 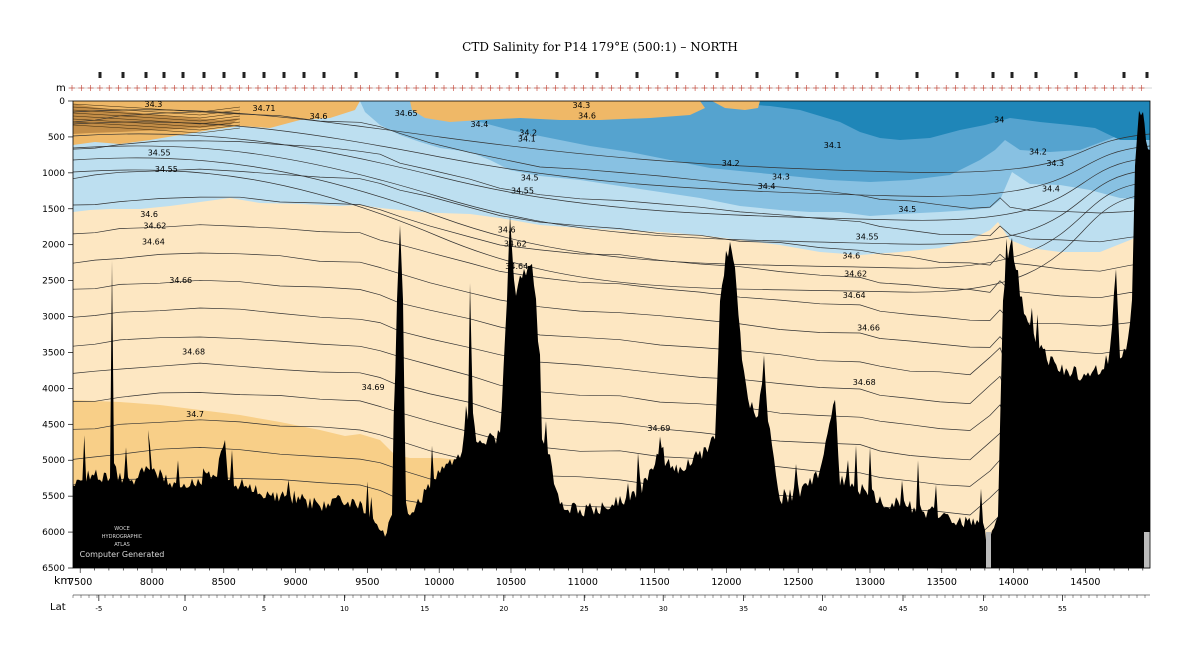 I want to click on distance-tick-label: 8500, so click(x=224, y=582).